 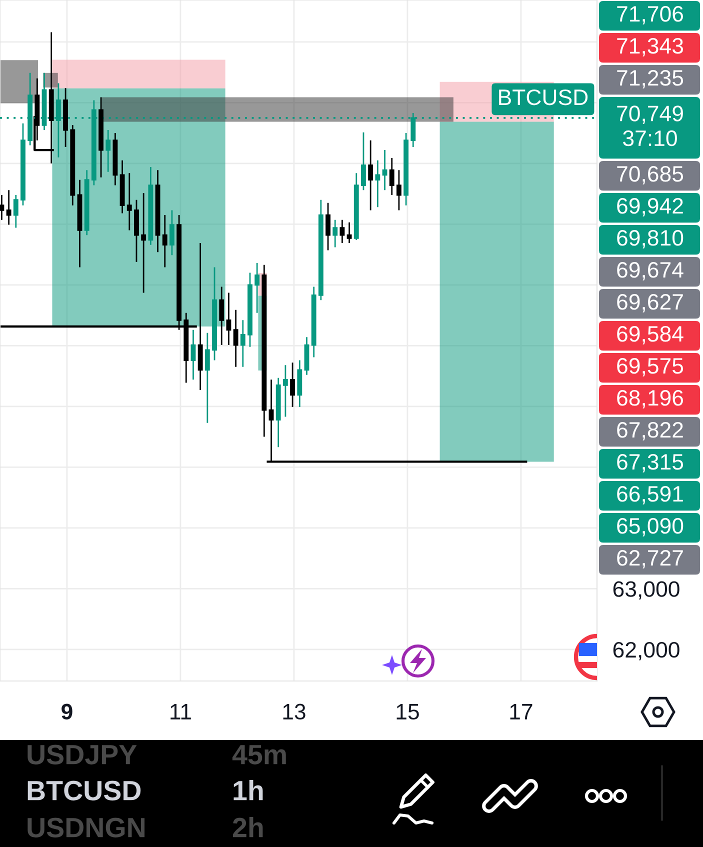 What do you see at coordinates (84, 790) in the screenshot?
I see `text: BTCUSD` at bounding box center [84, 790].